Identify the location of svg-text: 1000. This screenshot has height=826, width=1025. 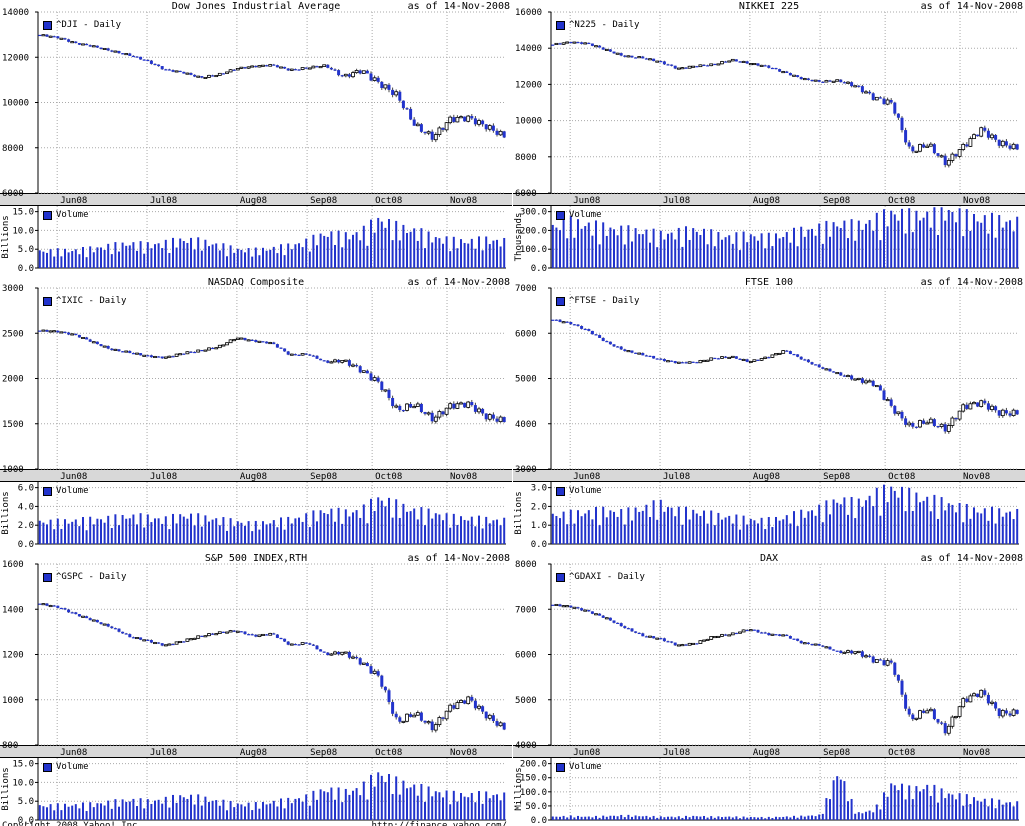
(13, 701).